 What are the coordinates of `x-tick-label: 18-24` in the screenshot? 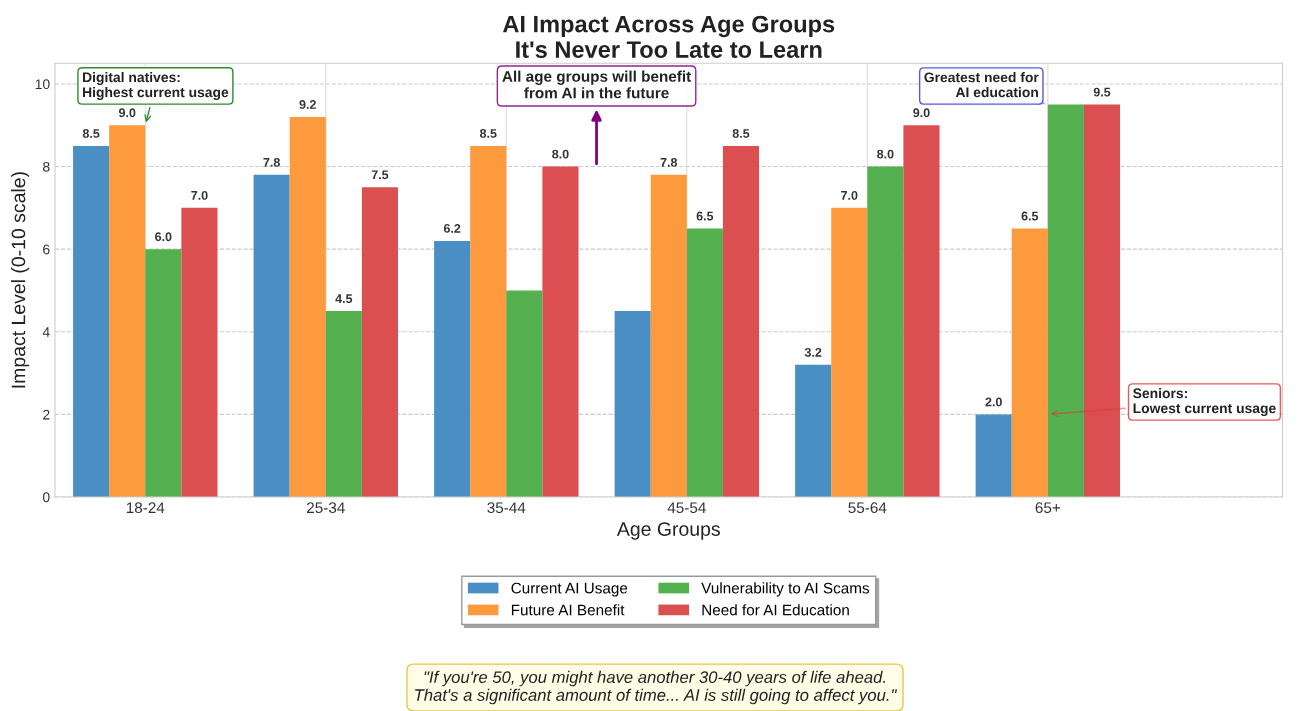 It's located at (145, 508).